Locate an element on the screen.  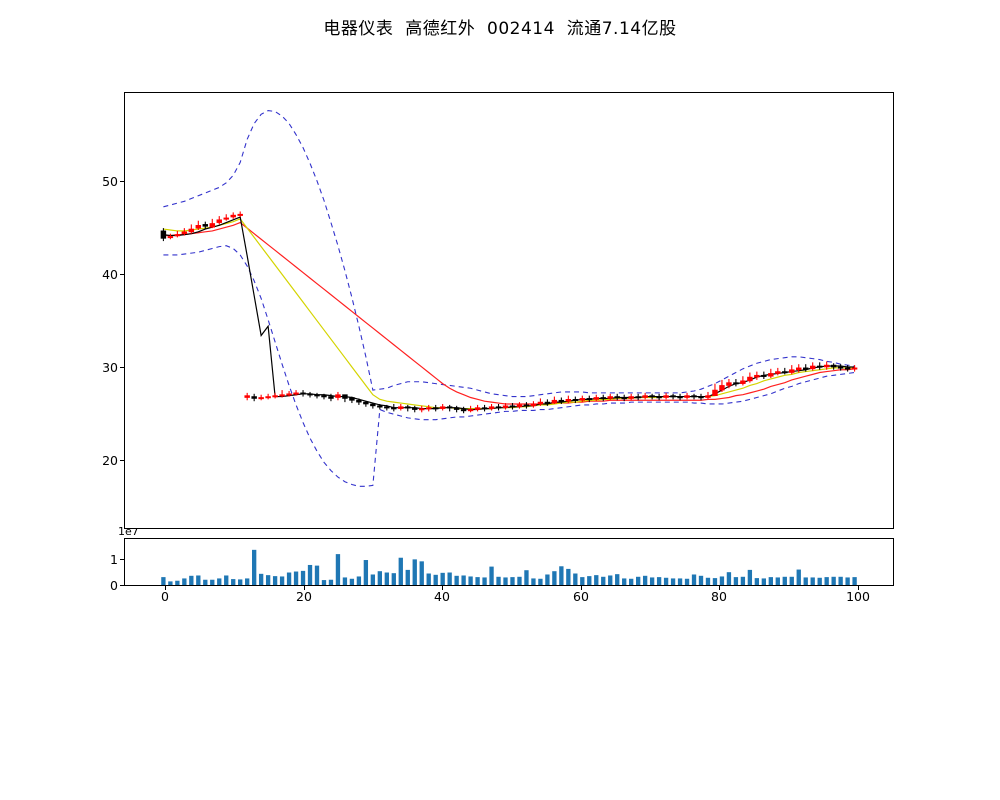
xtick-label-0: 0 is located at coordinates (165, 596).